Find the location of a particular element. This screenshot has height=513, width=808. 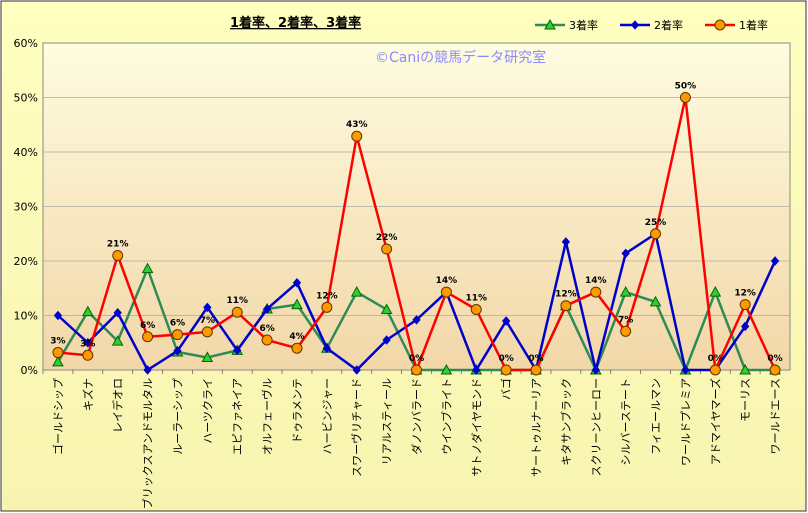

data-label: 43% is located at coordinates (357, 125).